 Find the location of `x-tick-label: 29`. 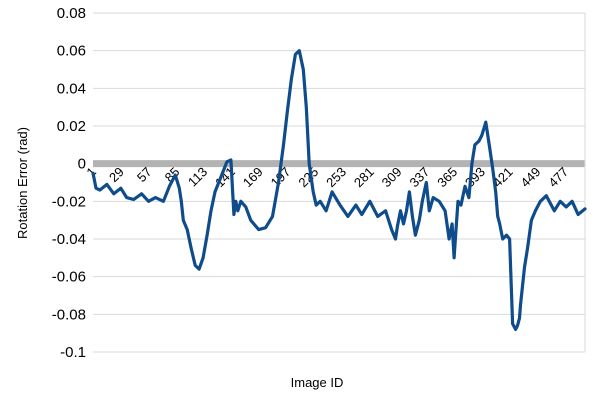

x-tick-label: 29 is located at coordinates (116, 174).